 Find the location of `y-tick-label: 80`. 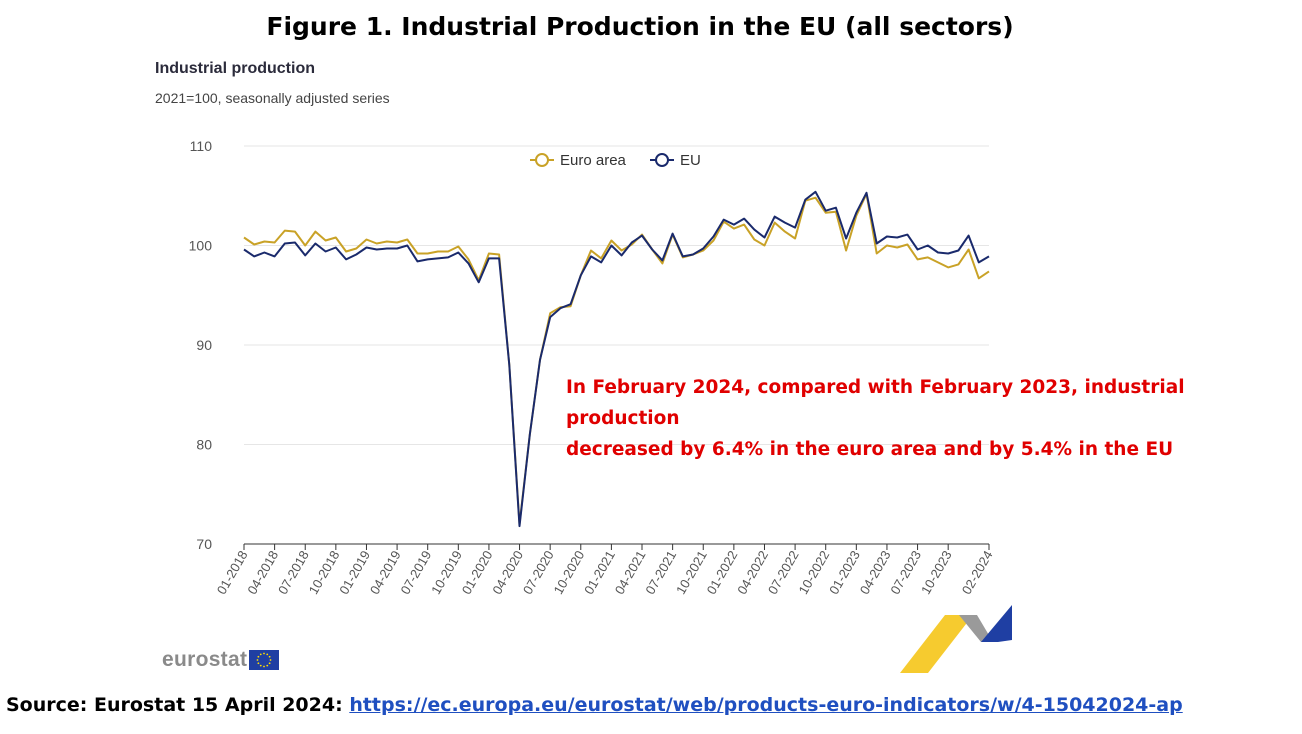

y-tick-label: 80 is located at coordinates (204, 445).